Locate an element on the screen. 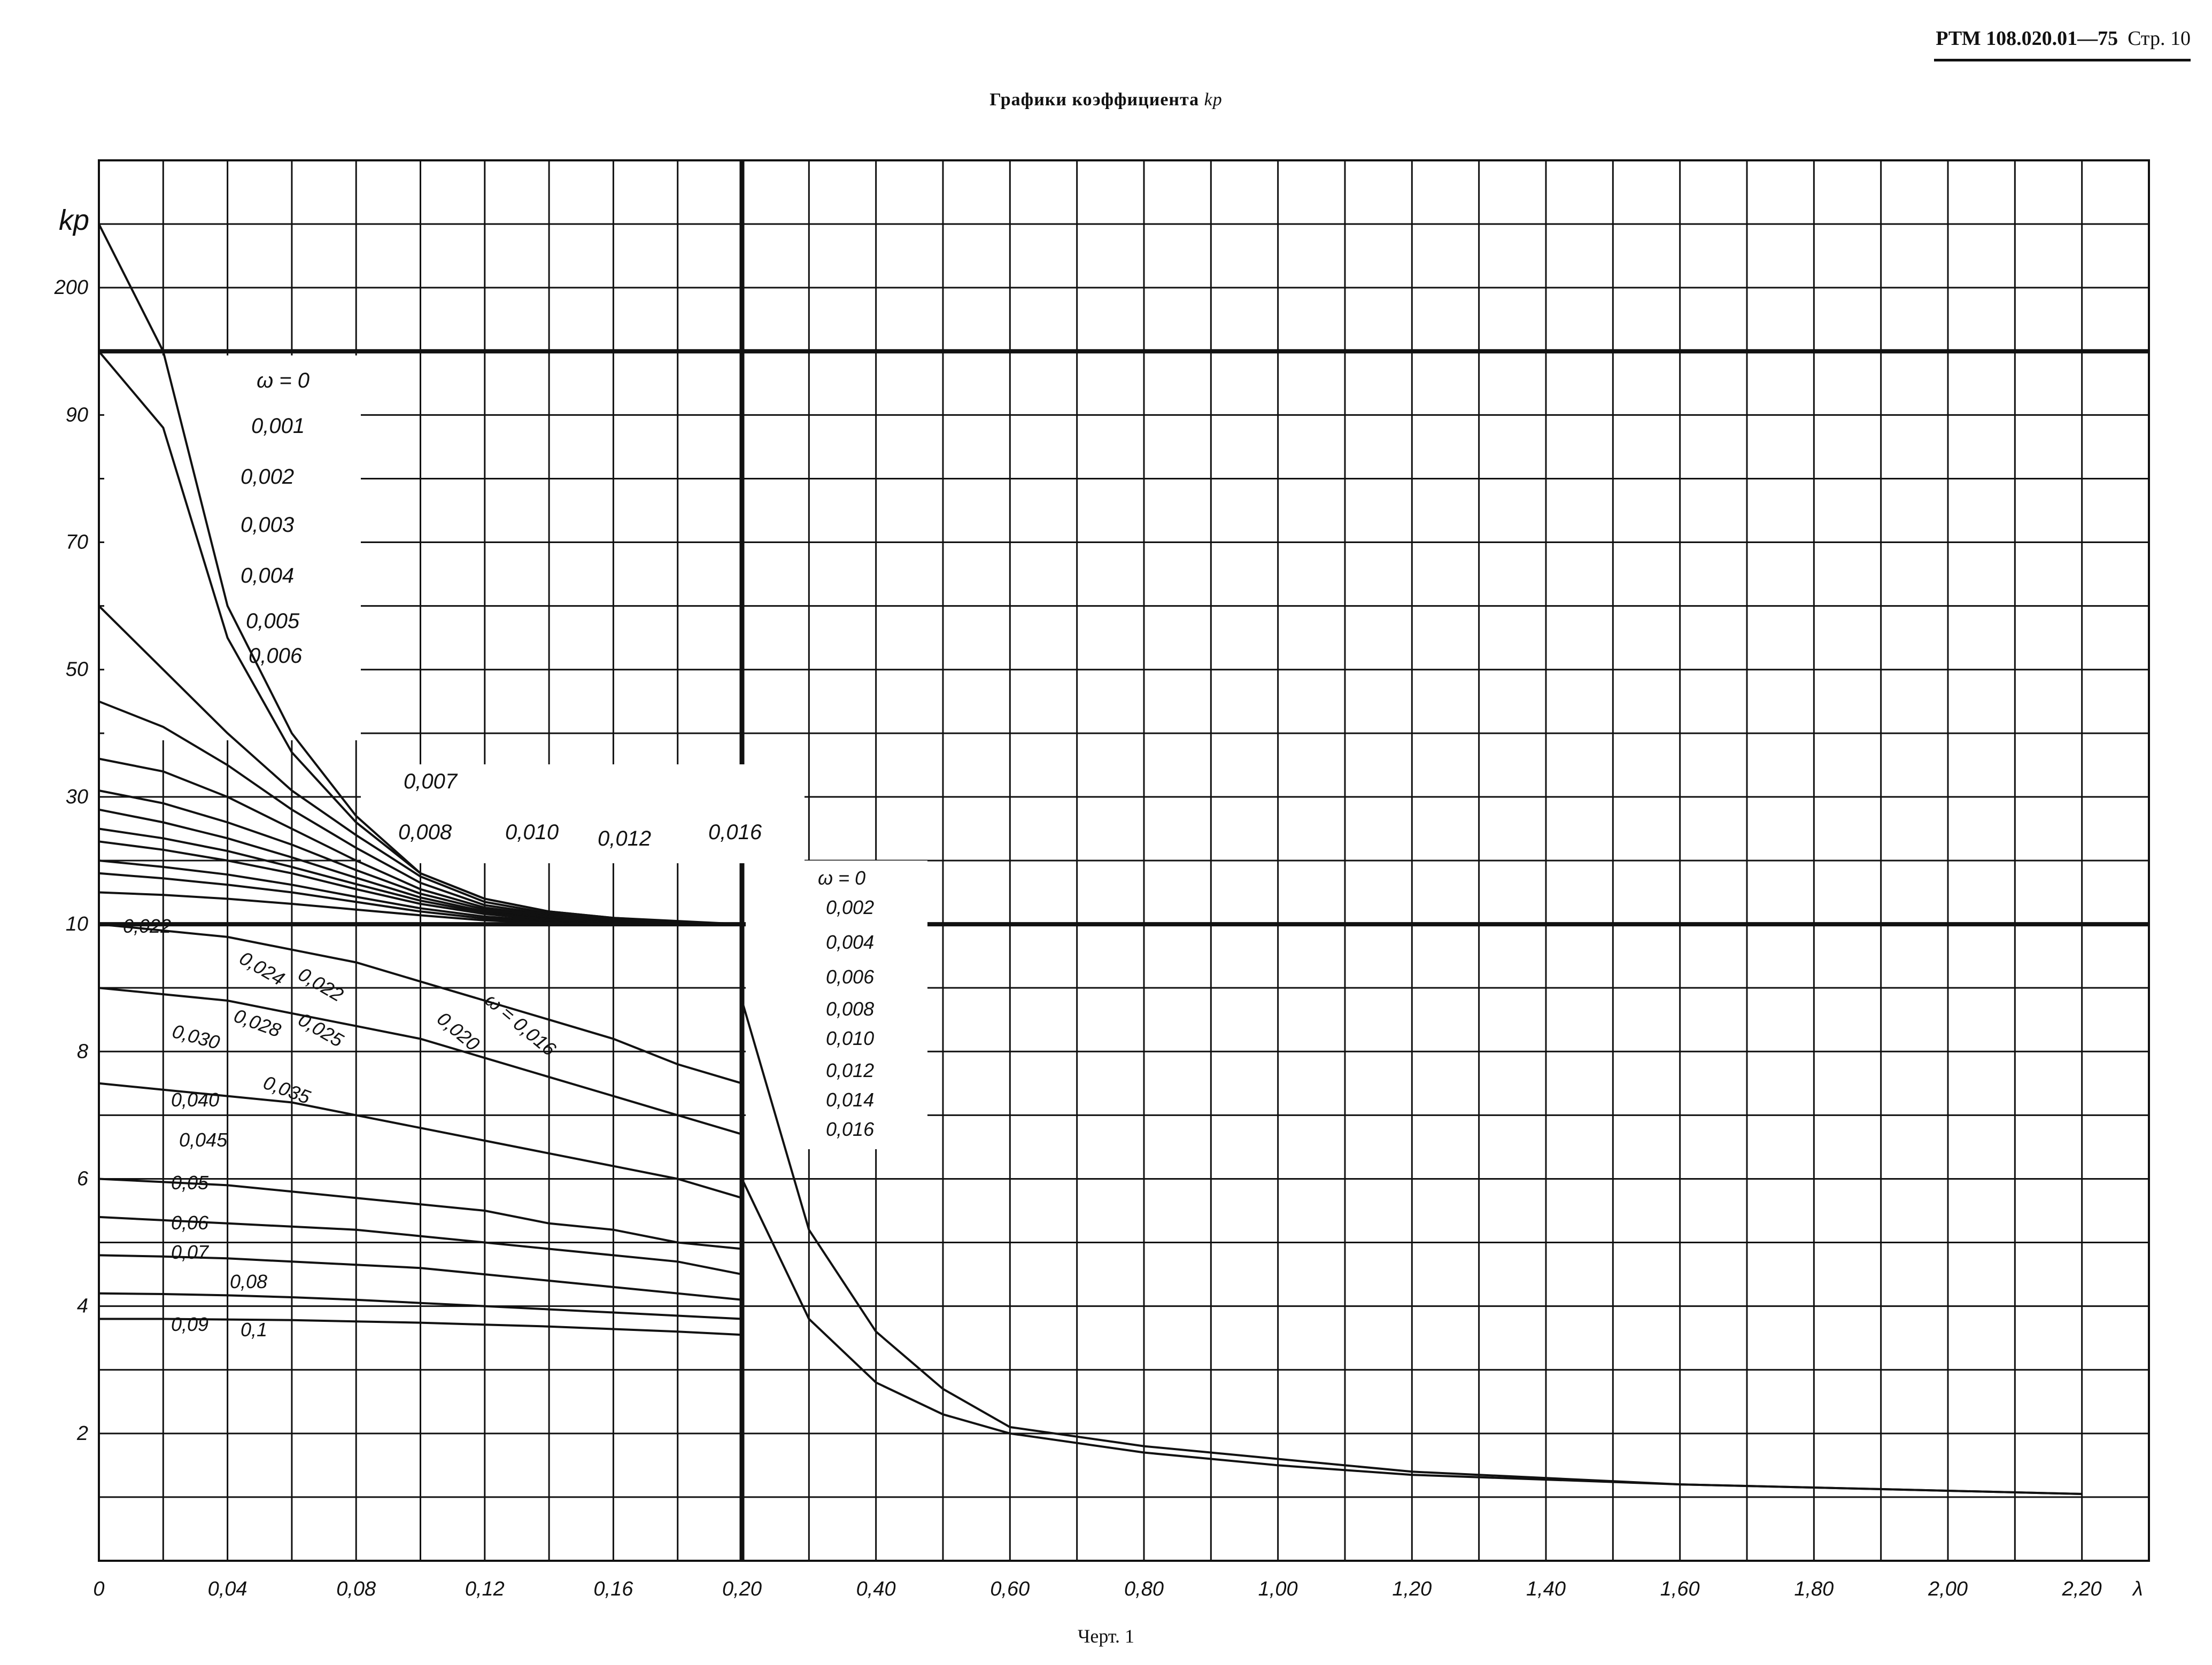 The image size is (2212, 1665). curve-label: 0,09 is located at coordinates (190, 1324).